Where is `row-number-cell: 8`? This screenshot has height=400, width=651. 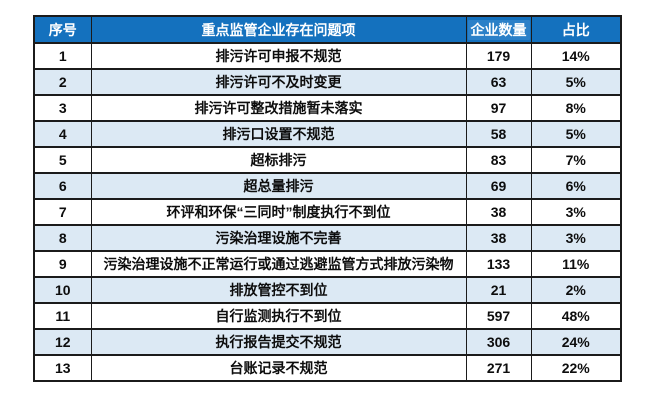
row-number-cell: 8 is located at coordinates (62, 238).